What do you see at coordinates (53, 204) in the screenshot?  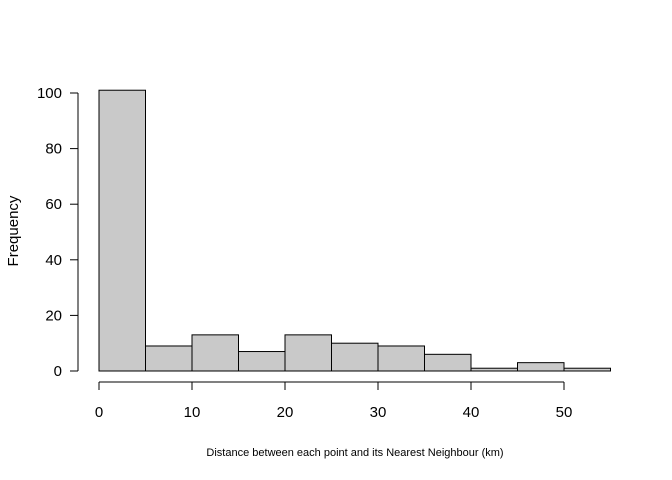 I see `y-tick-label-60: 60` at bounding box center [53, 204].